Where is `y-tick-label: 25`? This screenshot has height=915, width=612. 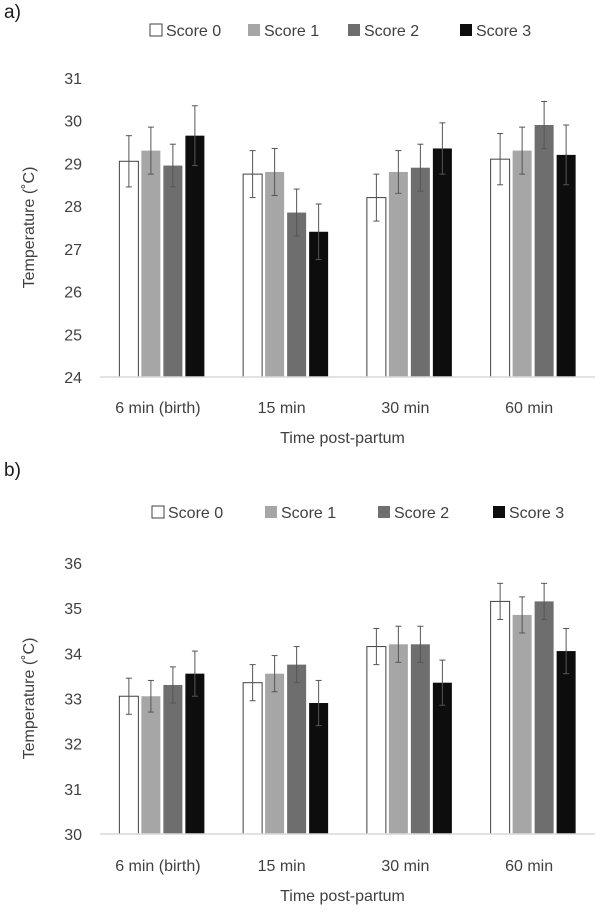
y-tick-label: 25 is located at coordinates (73, 335).